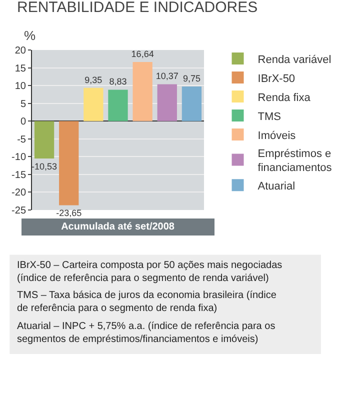 The width and height of the screenshot is (350, 401). I want to click on text: IBrX-50 – Carteira composta por 50 ações mais negociadas (índice de referência para o segmento de renda variável), so click(149, 272).